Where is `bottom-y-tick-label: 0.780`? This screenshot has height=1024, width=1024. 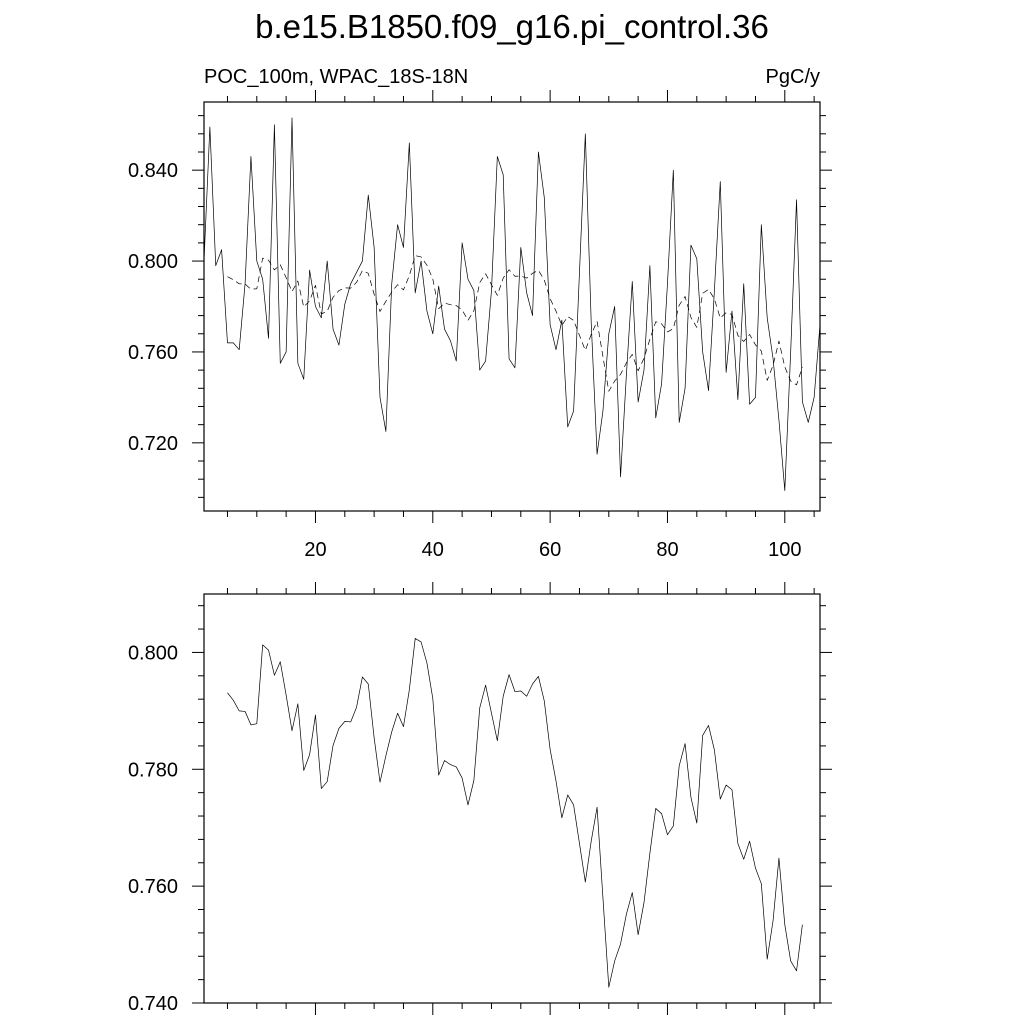
bottom-y-tick-label: 0.780 is located at coordinates (153, 770).